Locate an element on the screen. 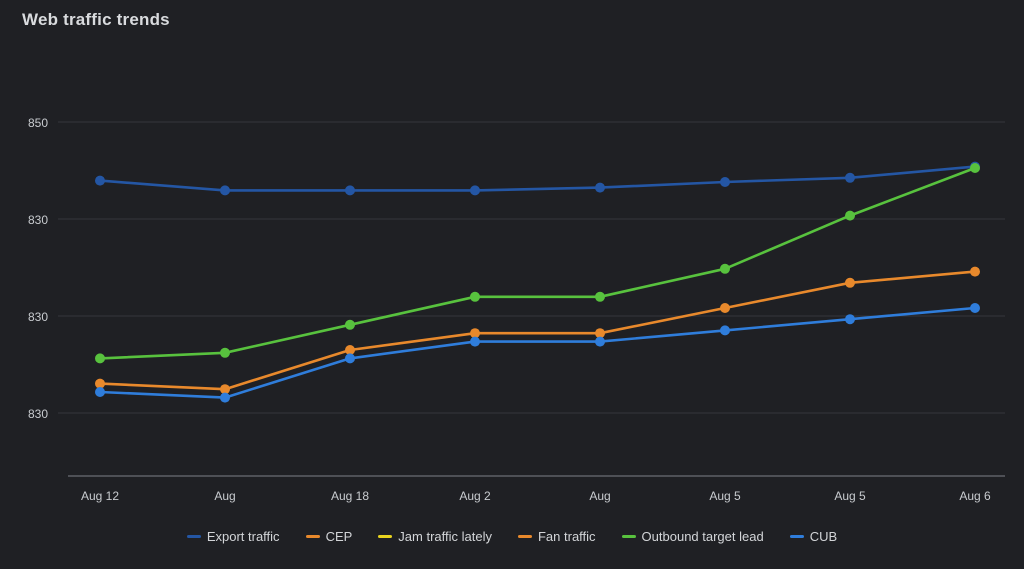  legend-item: Fan traffic is located at coordinates (556, 536).